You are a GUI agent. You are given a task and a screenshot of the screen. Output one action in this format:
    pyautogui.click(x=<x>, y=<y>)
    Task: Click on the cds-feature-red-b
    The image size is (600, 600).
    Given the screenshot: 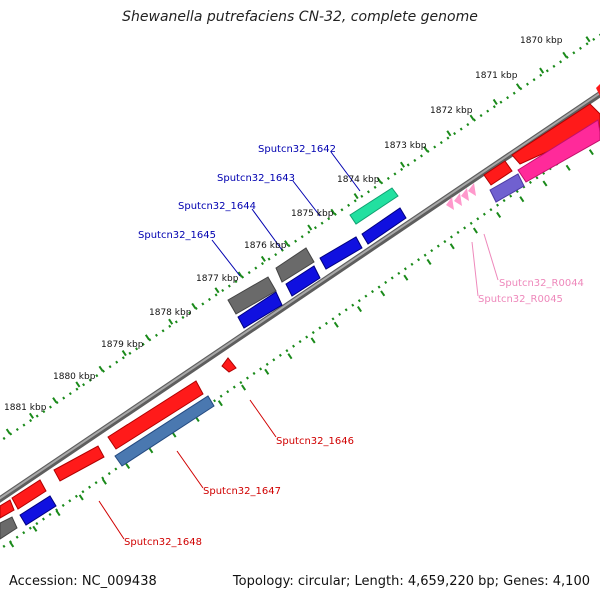 What is the action you would take?
    pyautogui.click(x=29, y=494)
    